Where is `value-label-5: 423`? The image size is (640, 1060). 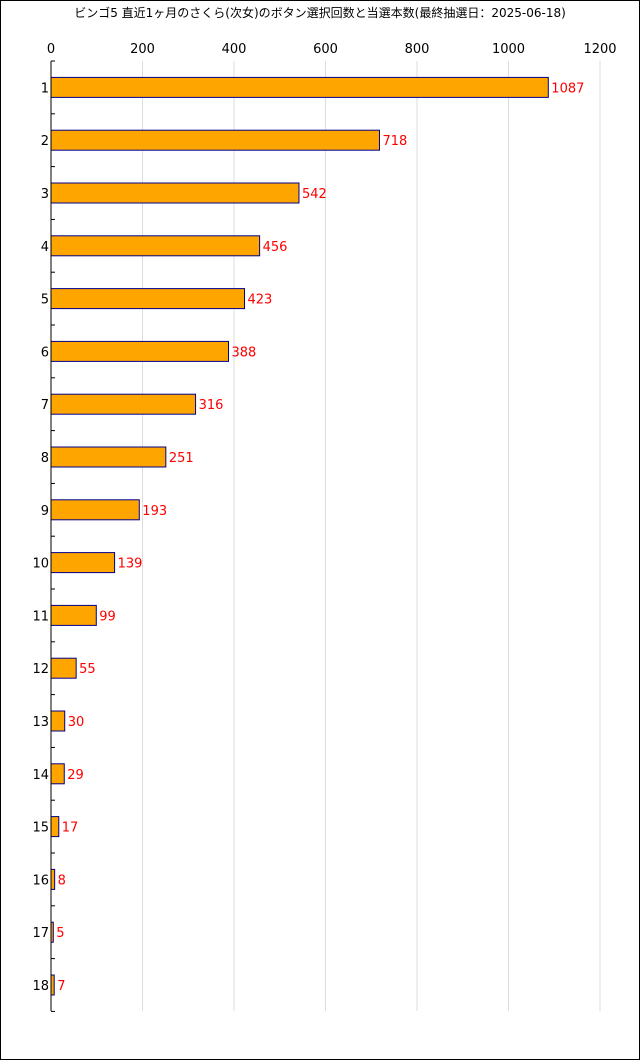 value-label-5: 423 is located at coordinates (260, 300).